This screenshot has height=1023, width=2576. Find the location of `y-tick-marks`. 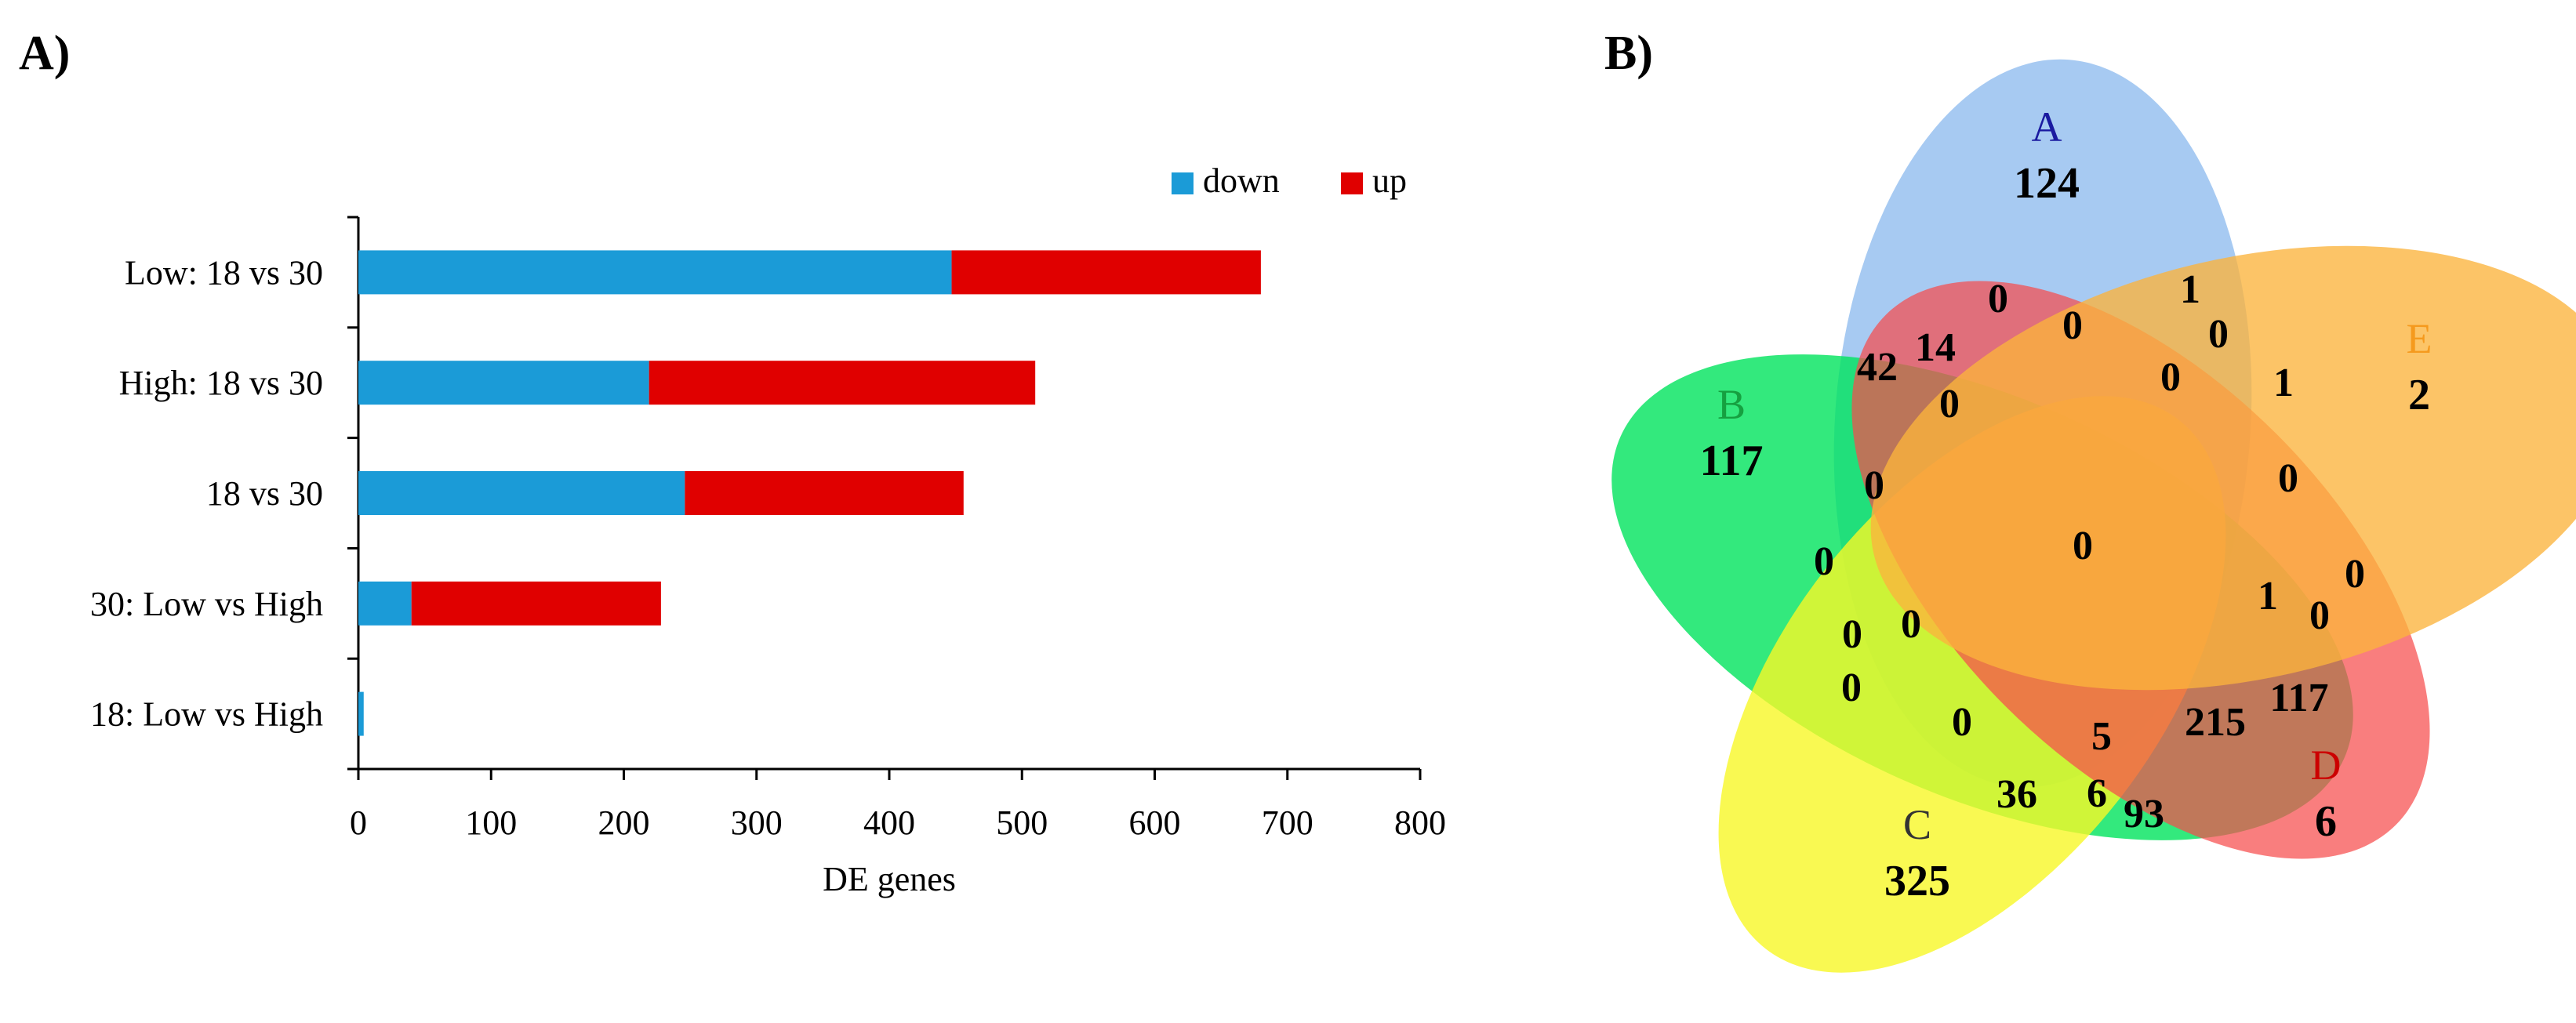

y-tick-marks is located at coordinates (352, 493).